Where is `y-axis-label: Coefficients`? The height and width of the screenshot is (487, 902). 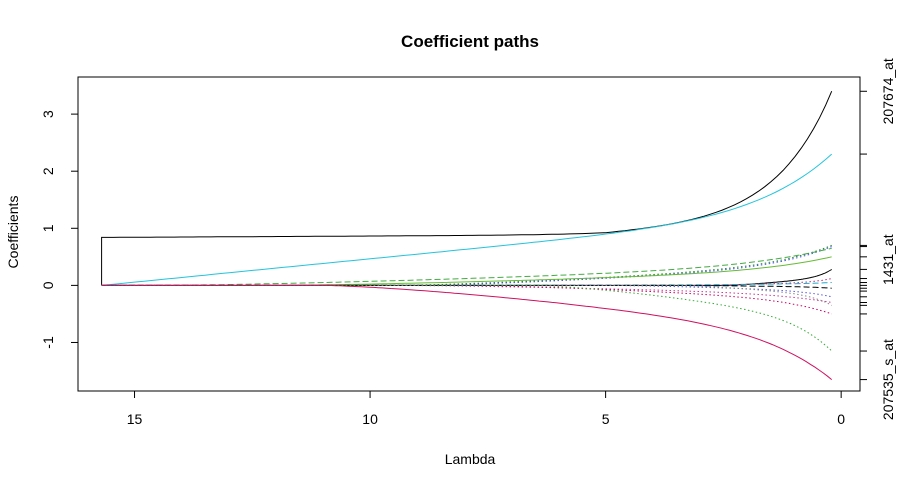 y-axis-label: Coefficients is located at coordinates (13, 232).